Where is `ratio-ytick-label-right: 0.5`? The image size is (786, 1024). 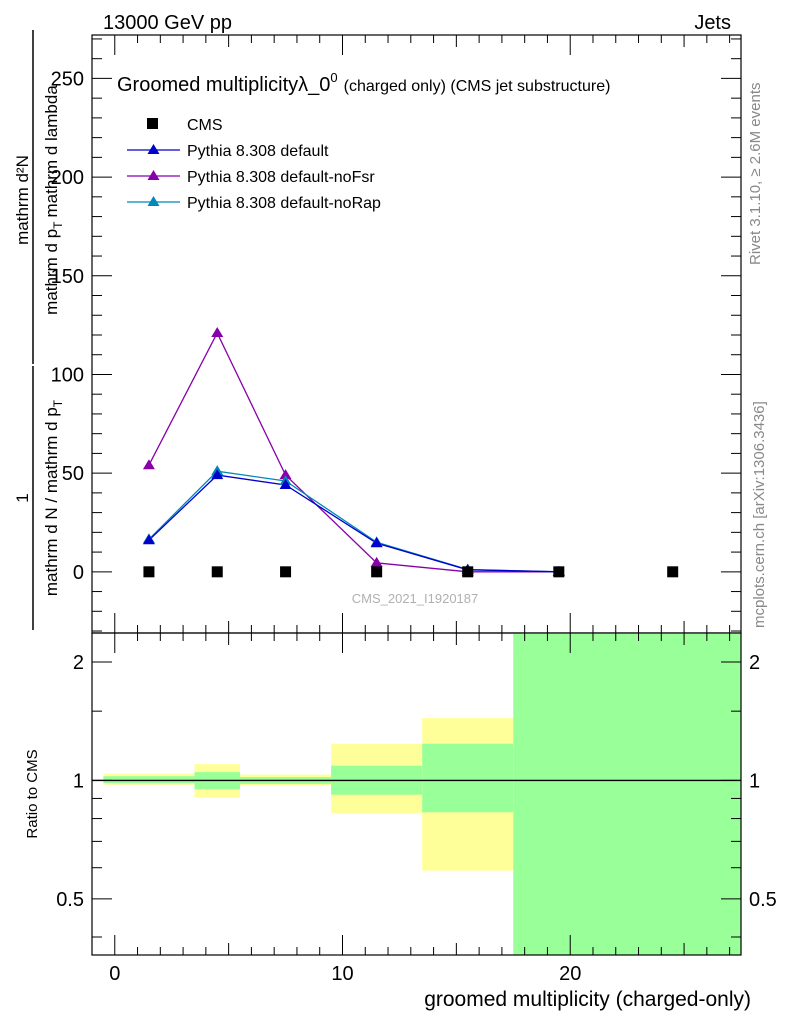
ratio-ytick-label-right: 0.5 is located at coordinates (763, 900).